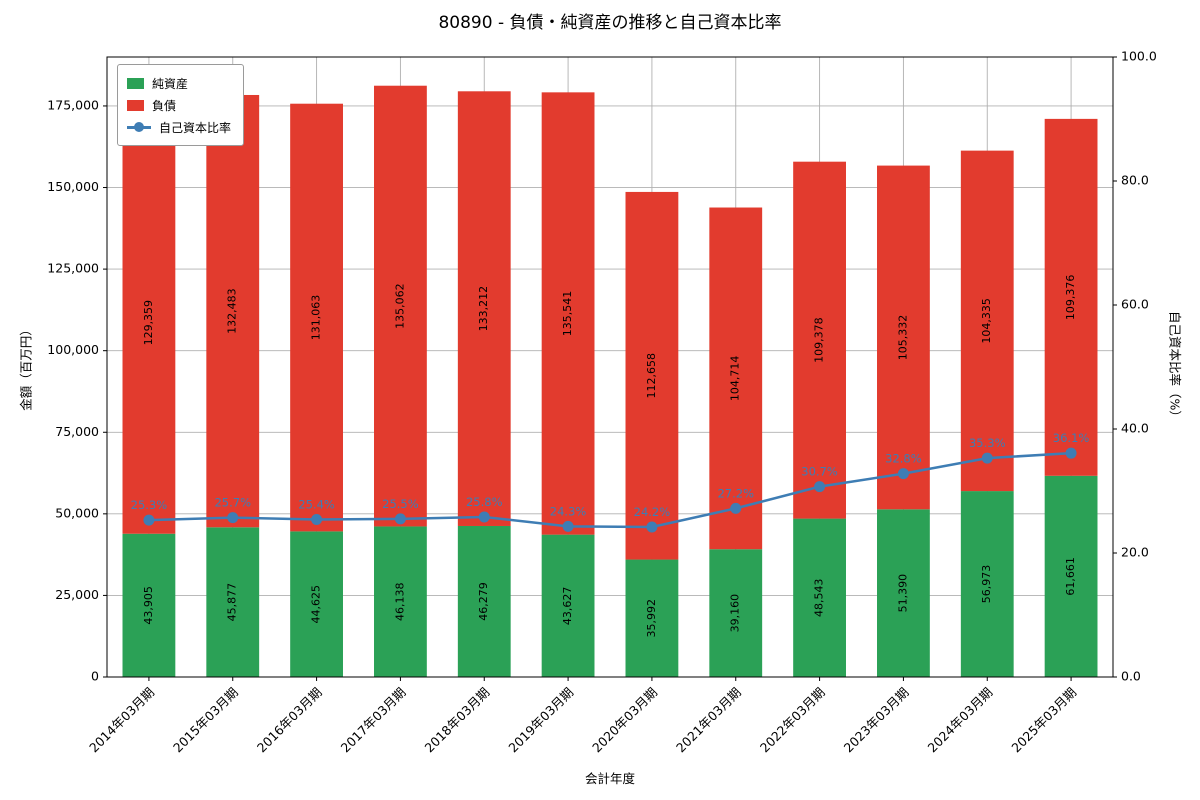  Describe the element at coordinates (400, 504) in the screenshot. I see `equity-ratio-value-label: 25.5%` at that location.